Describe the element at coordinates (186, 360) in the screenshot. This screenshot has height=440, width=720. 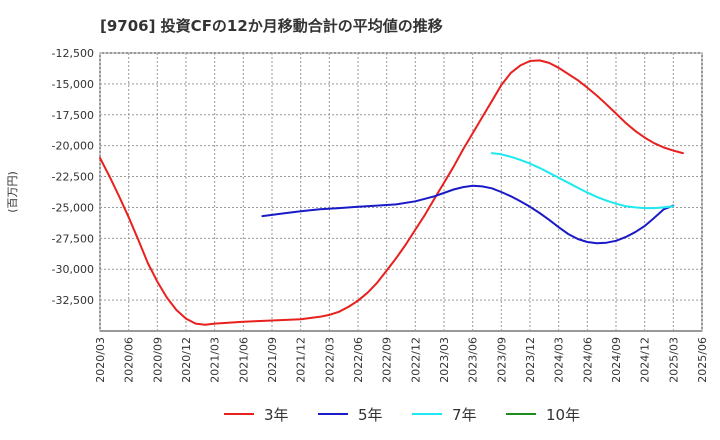
I see `x-tick-label: 2020/12` at that location.